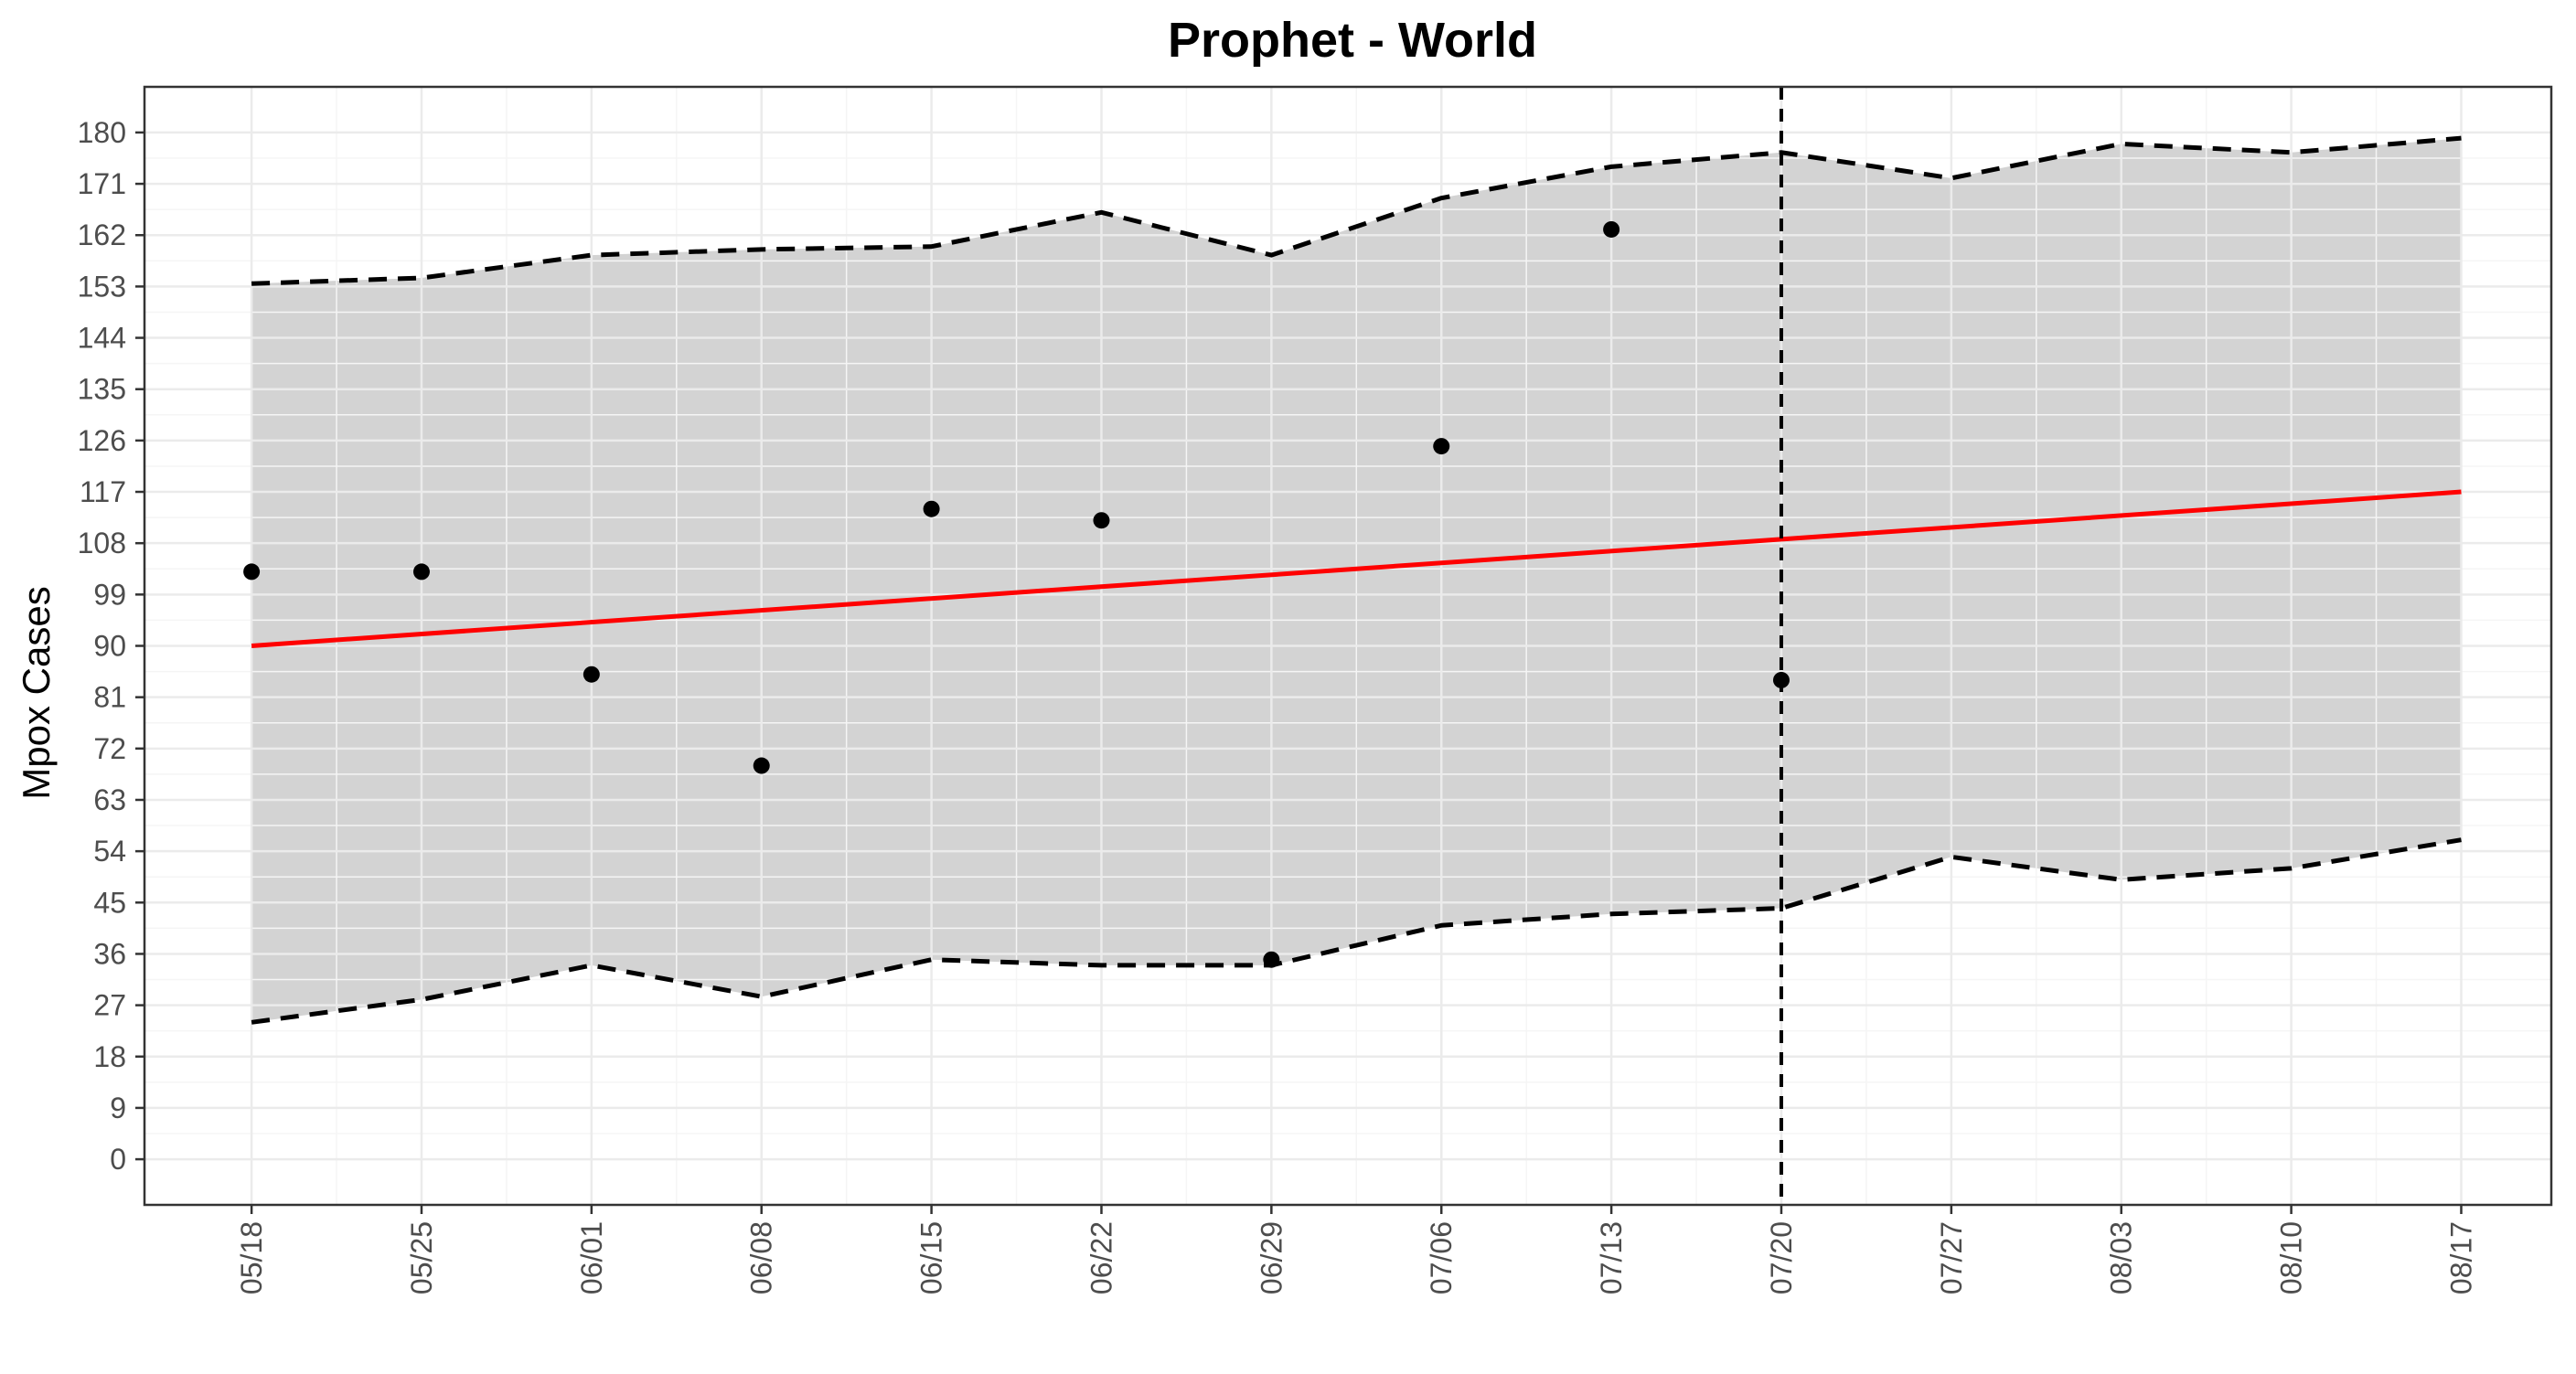 This screenshot has height=1374, width=2576. I want to click on y-tick-label: 90, so click(109, 646).